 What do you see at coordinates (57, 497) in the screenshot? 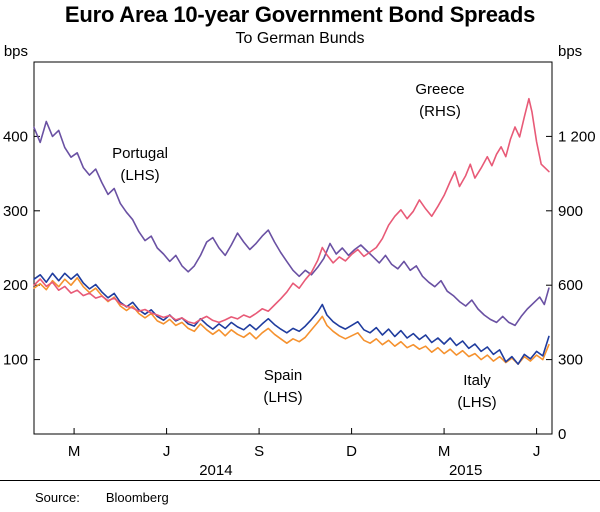
I see `source-label: Source:` at bounding box center [57, 497].